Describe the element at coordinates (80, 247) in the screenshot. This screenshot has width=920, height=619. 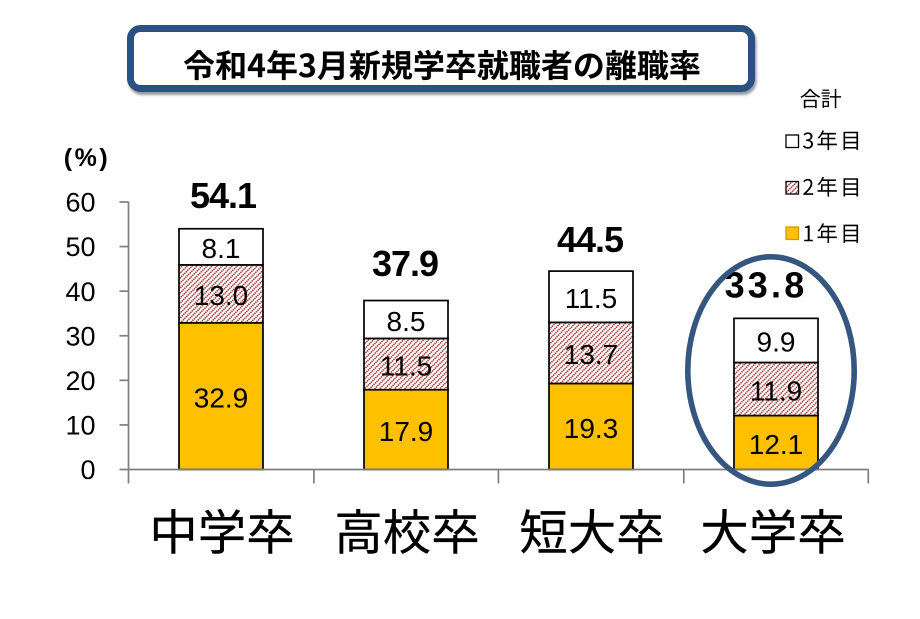
I see `svg-text: 50` at that location.